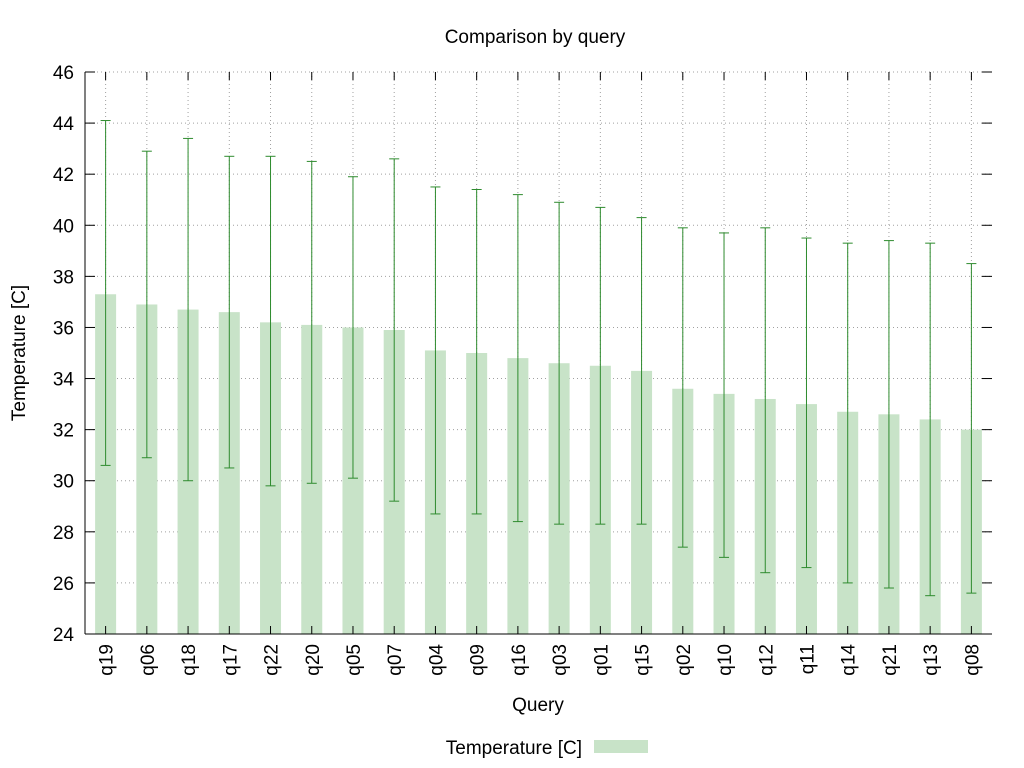  Describe the element at coordinates (272, 660) in the screenshot. I see `x-tick-label: q22` at that location.